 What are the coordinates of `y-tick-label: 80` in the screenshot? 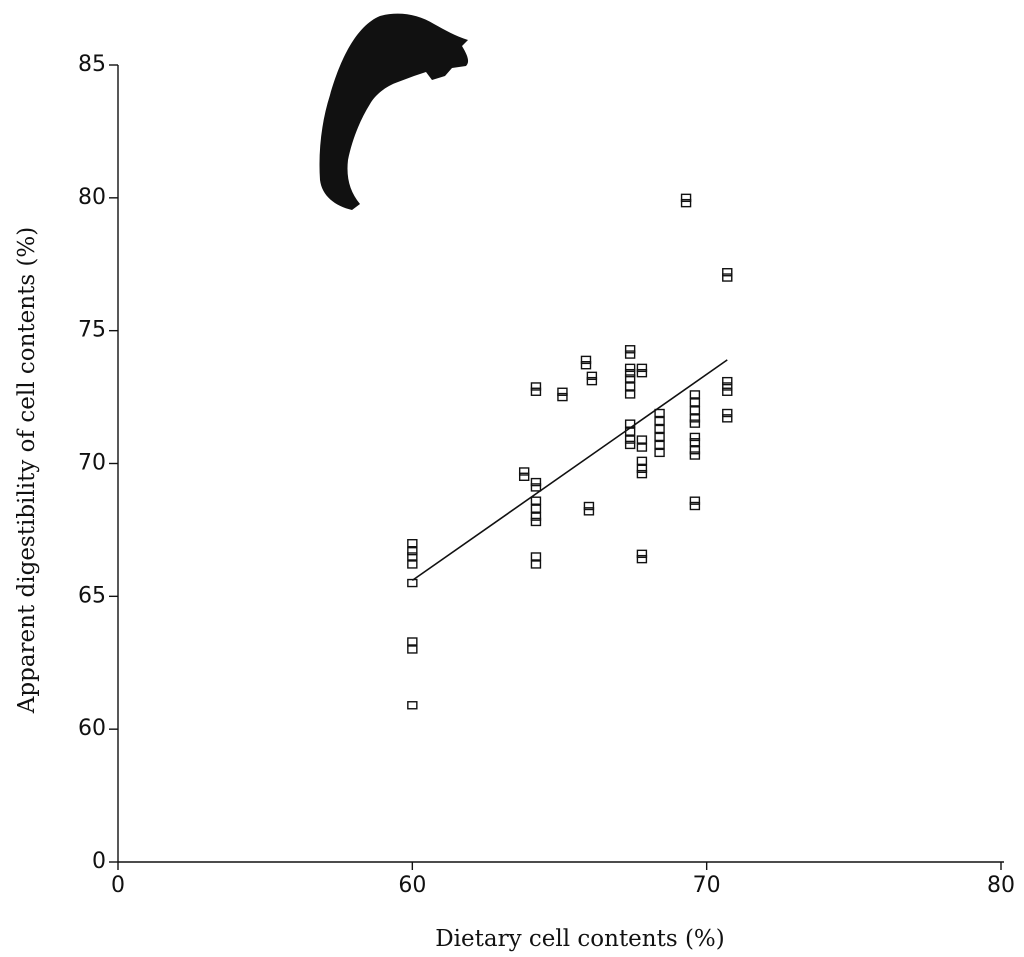 It's located at (92, 197).